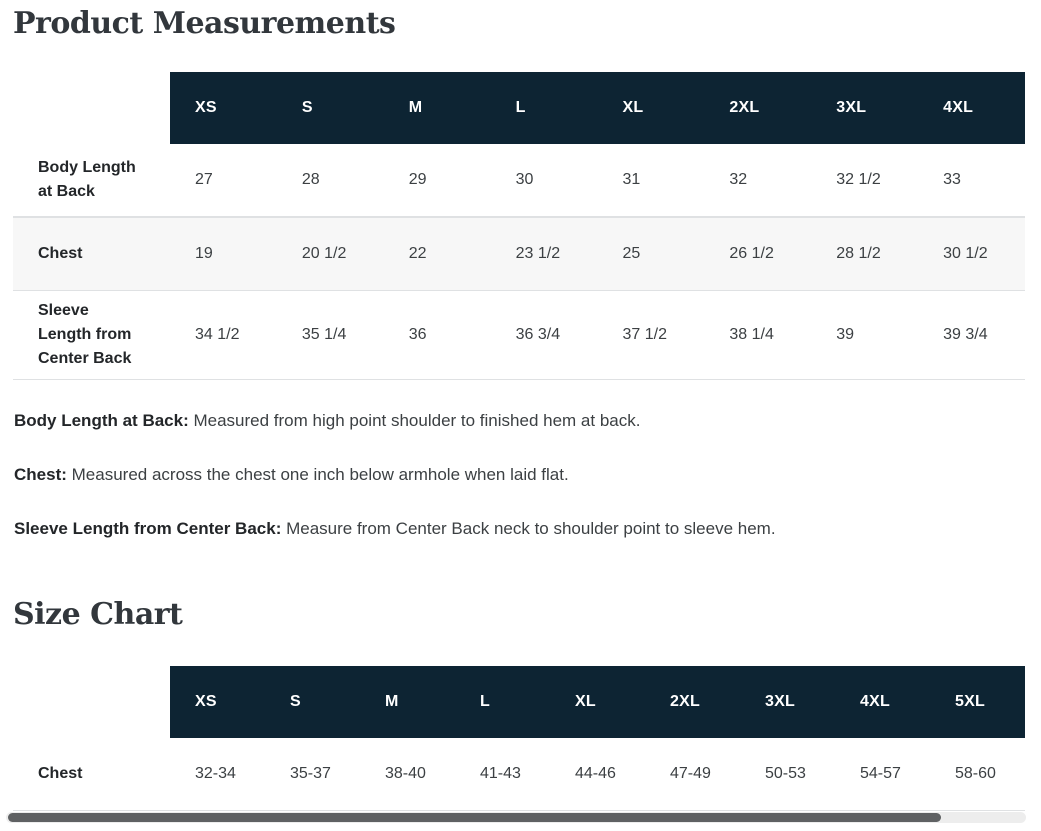 This screenshot has width=1041, height=831. I want to click on value-cell: 38 1/4, so click(751, 334).